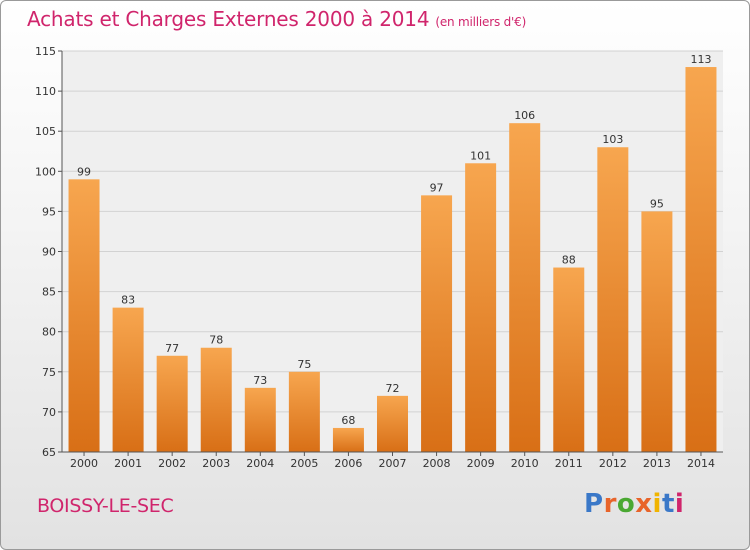 The width and height of the screenshot is (750, 550). Describe the element at coordinates (524, 115) in the screenshot. I see `data-label: 106` at that location.